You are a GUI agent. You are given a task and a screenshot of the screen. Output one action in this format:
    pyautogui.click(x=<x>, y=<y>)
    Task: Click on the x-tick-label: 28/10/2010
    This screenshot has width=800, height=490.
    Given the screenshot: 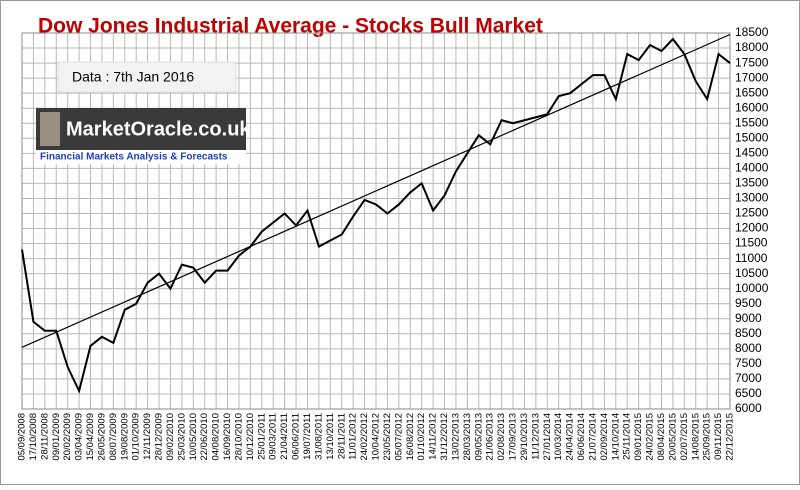 What is the action you would take?
    pyautogui.click(x=238, y=437)
    